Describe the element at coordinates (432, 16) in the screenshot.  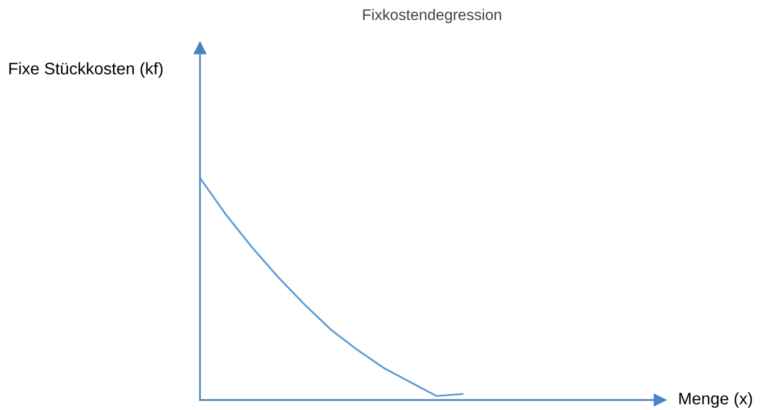
I see `chart-title: Fixkostendegression` at that location.